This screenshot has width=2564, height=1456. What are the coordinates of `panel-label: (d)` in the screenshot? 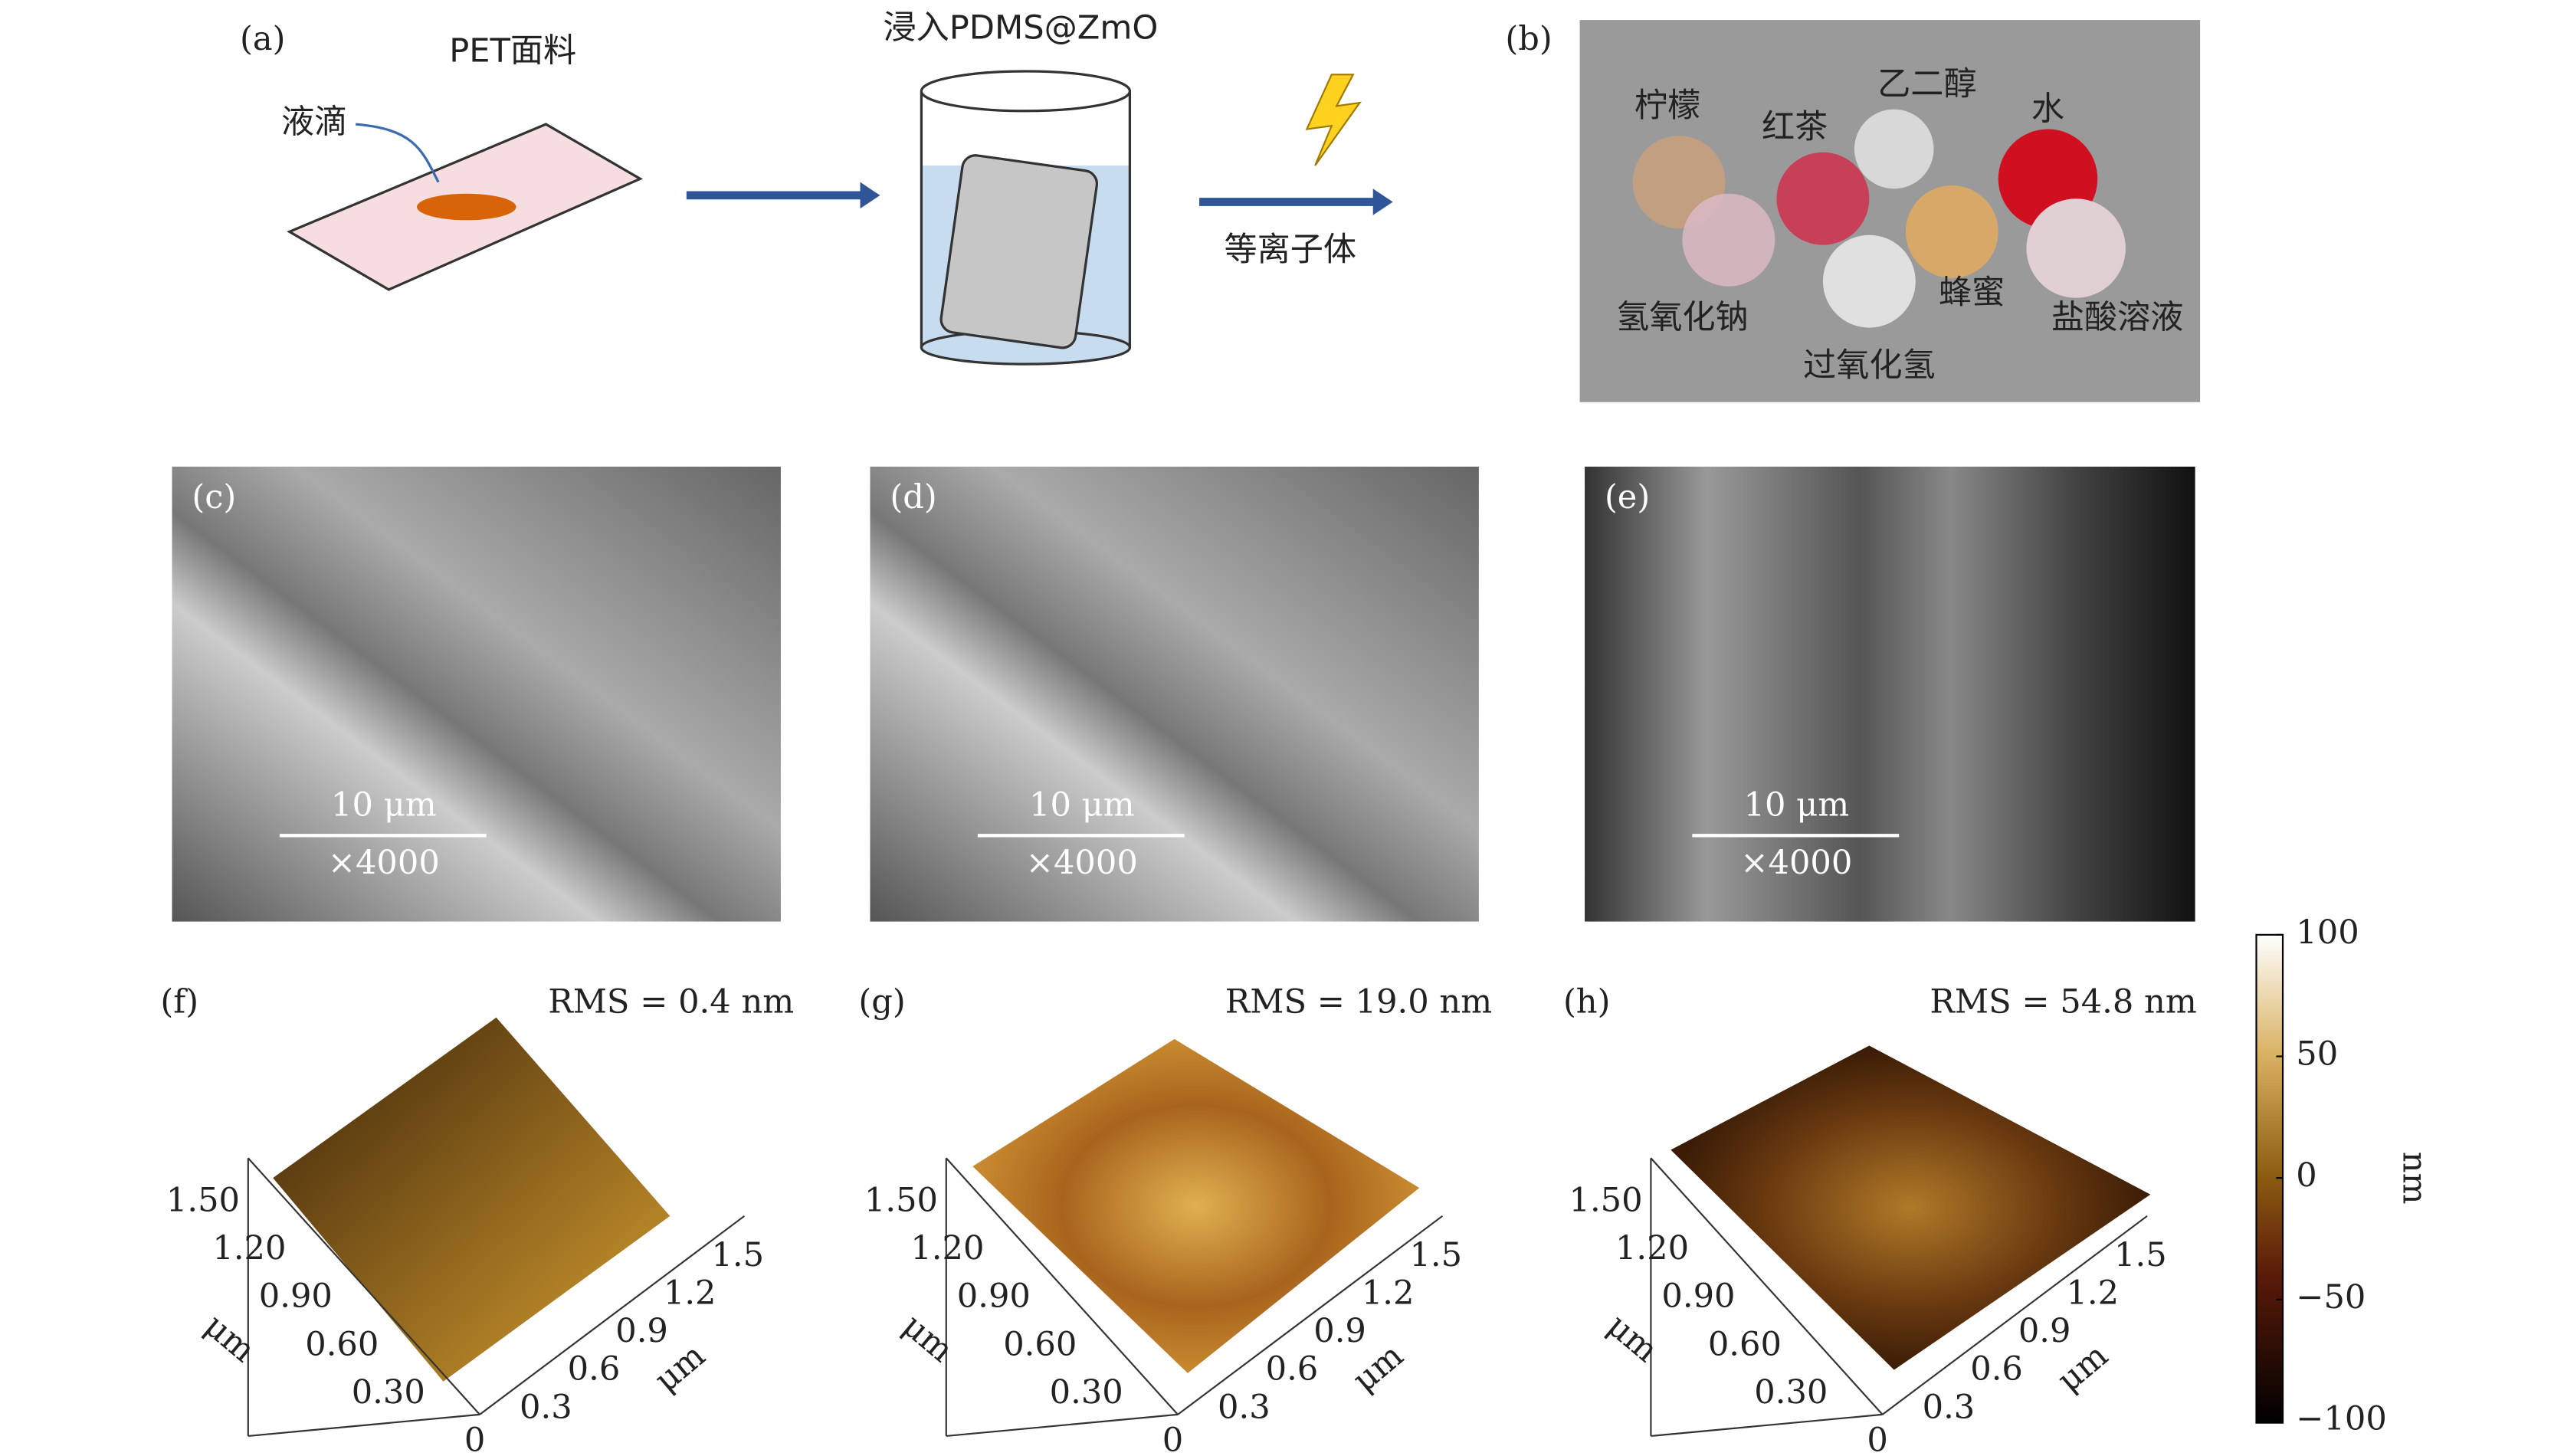 It's located at (913, 497).